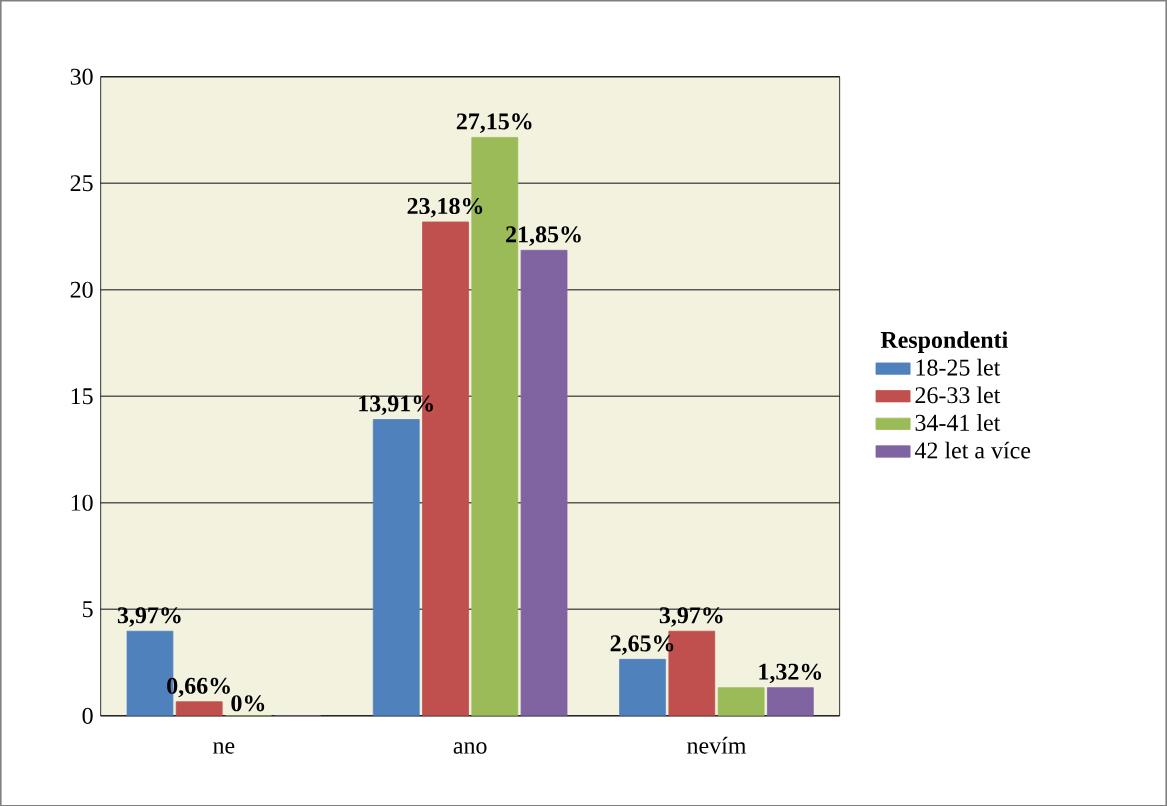 The height and width of the screenshot is (806, 1167). I want to click on y-tick-label: 0, so click(87, 715).